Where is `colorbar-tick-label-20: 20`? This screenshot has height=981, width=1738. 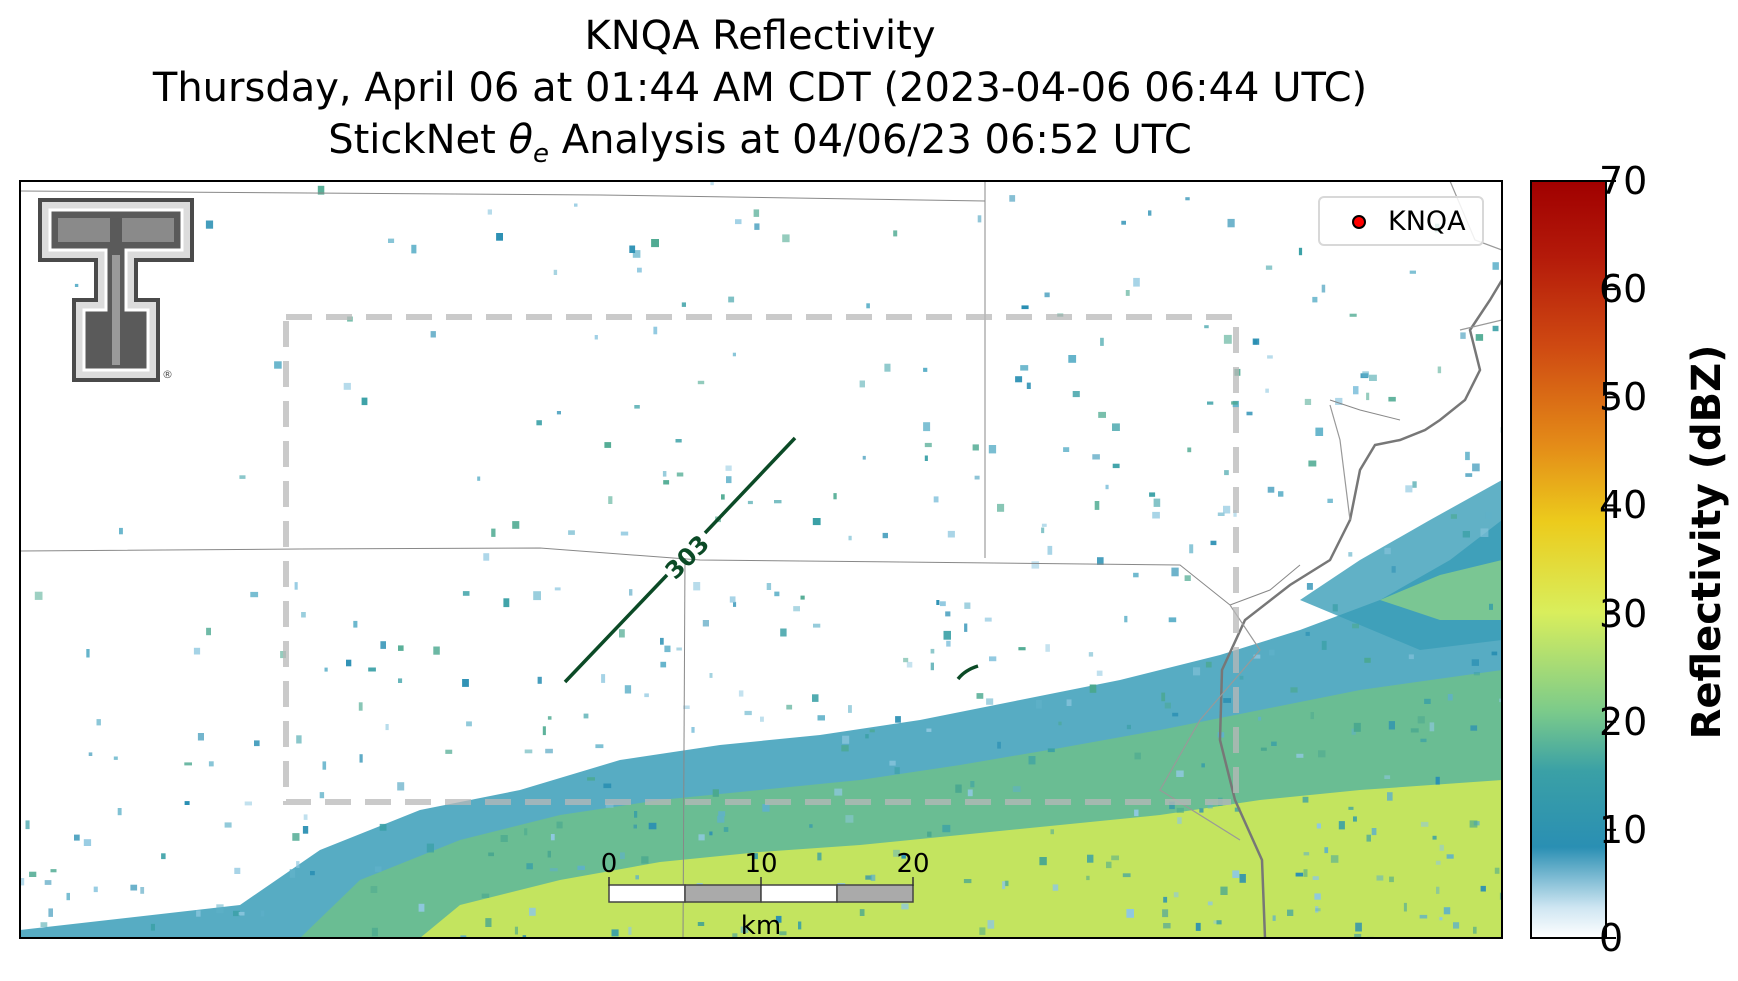 colorbar-tick-label-20: 20 is located at coordinates (1623, 721).